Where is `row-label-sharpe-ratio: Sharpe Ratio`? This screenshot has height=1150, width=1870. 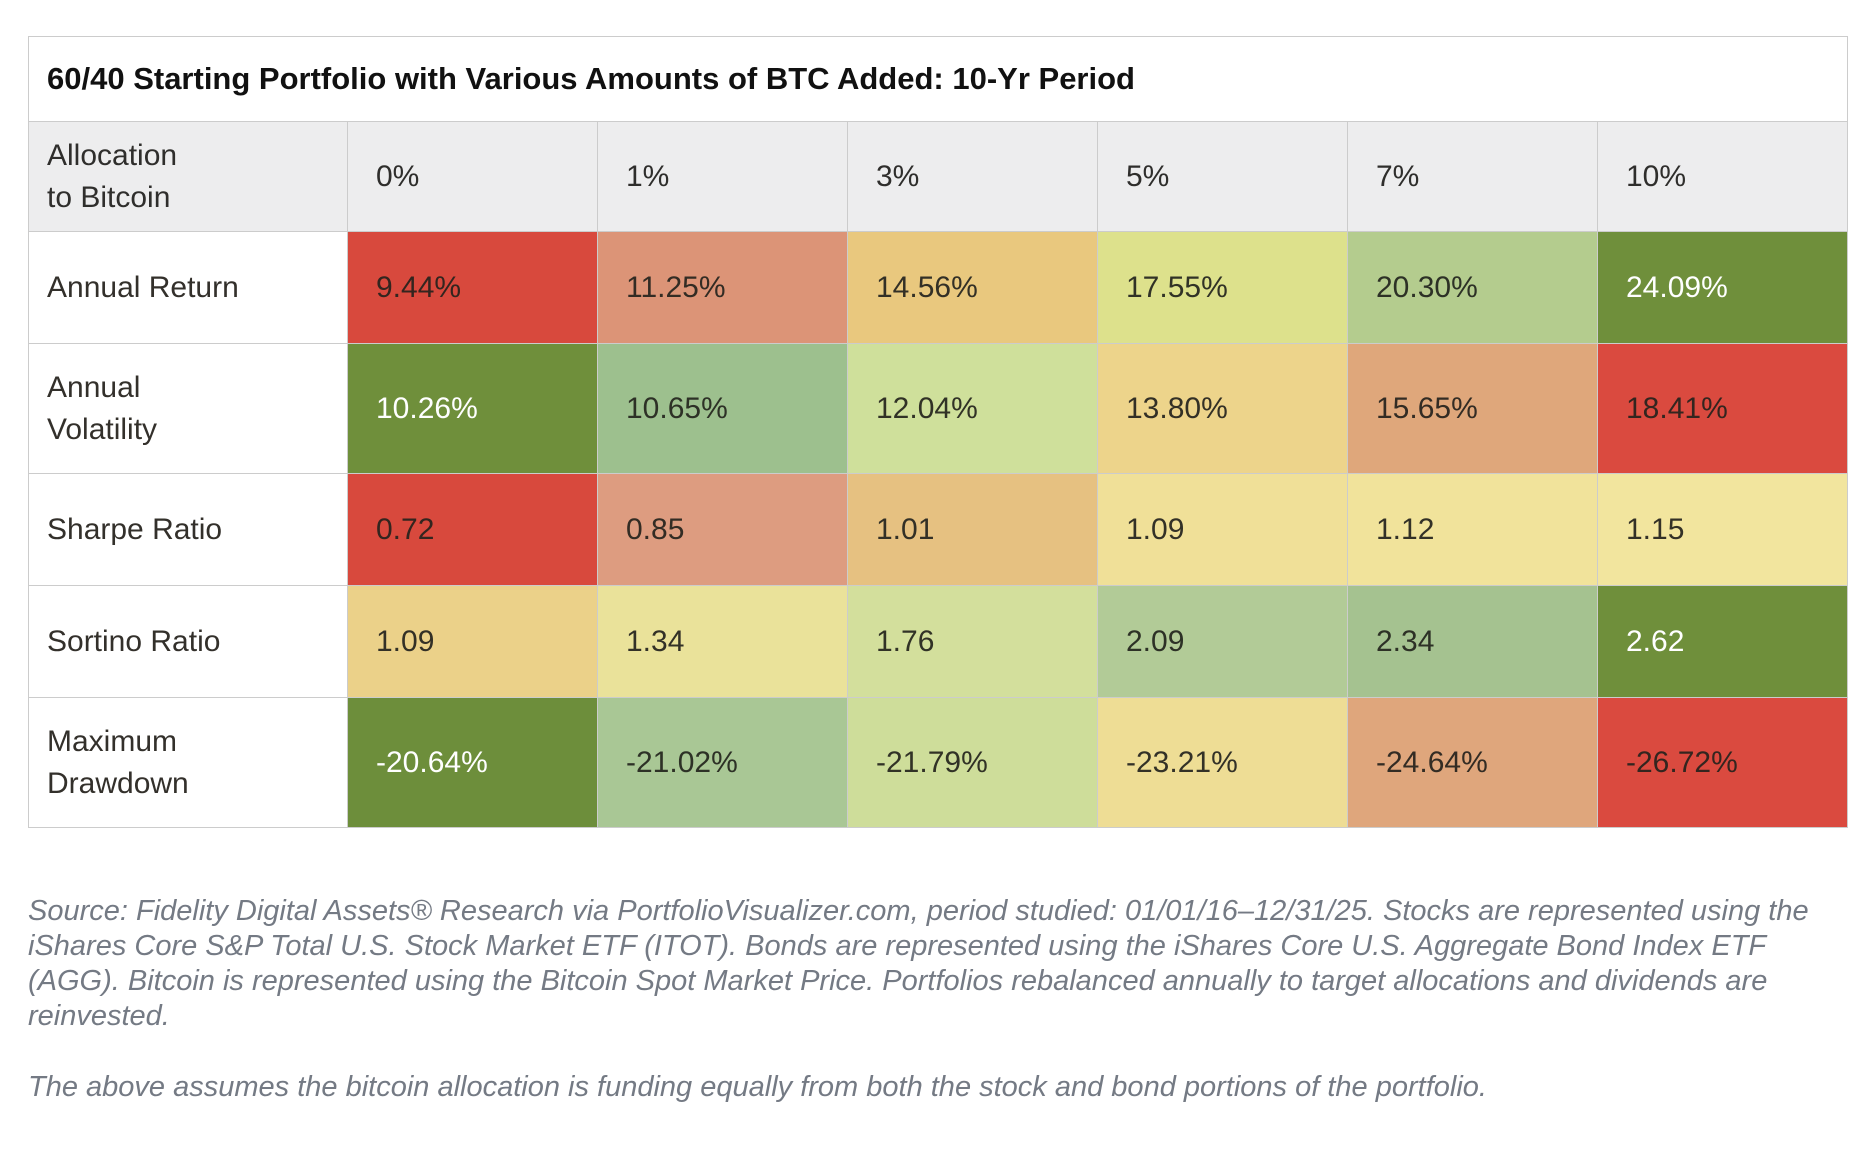 row-label-sharpe-ratio: Sharpe Ratio is located at coordinates (188, 529).